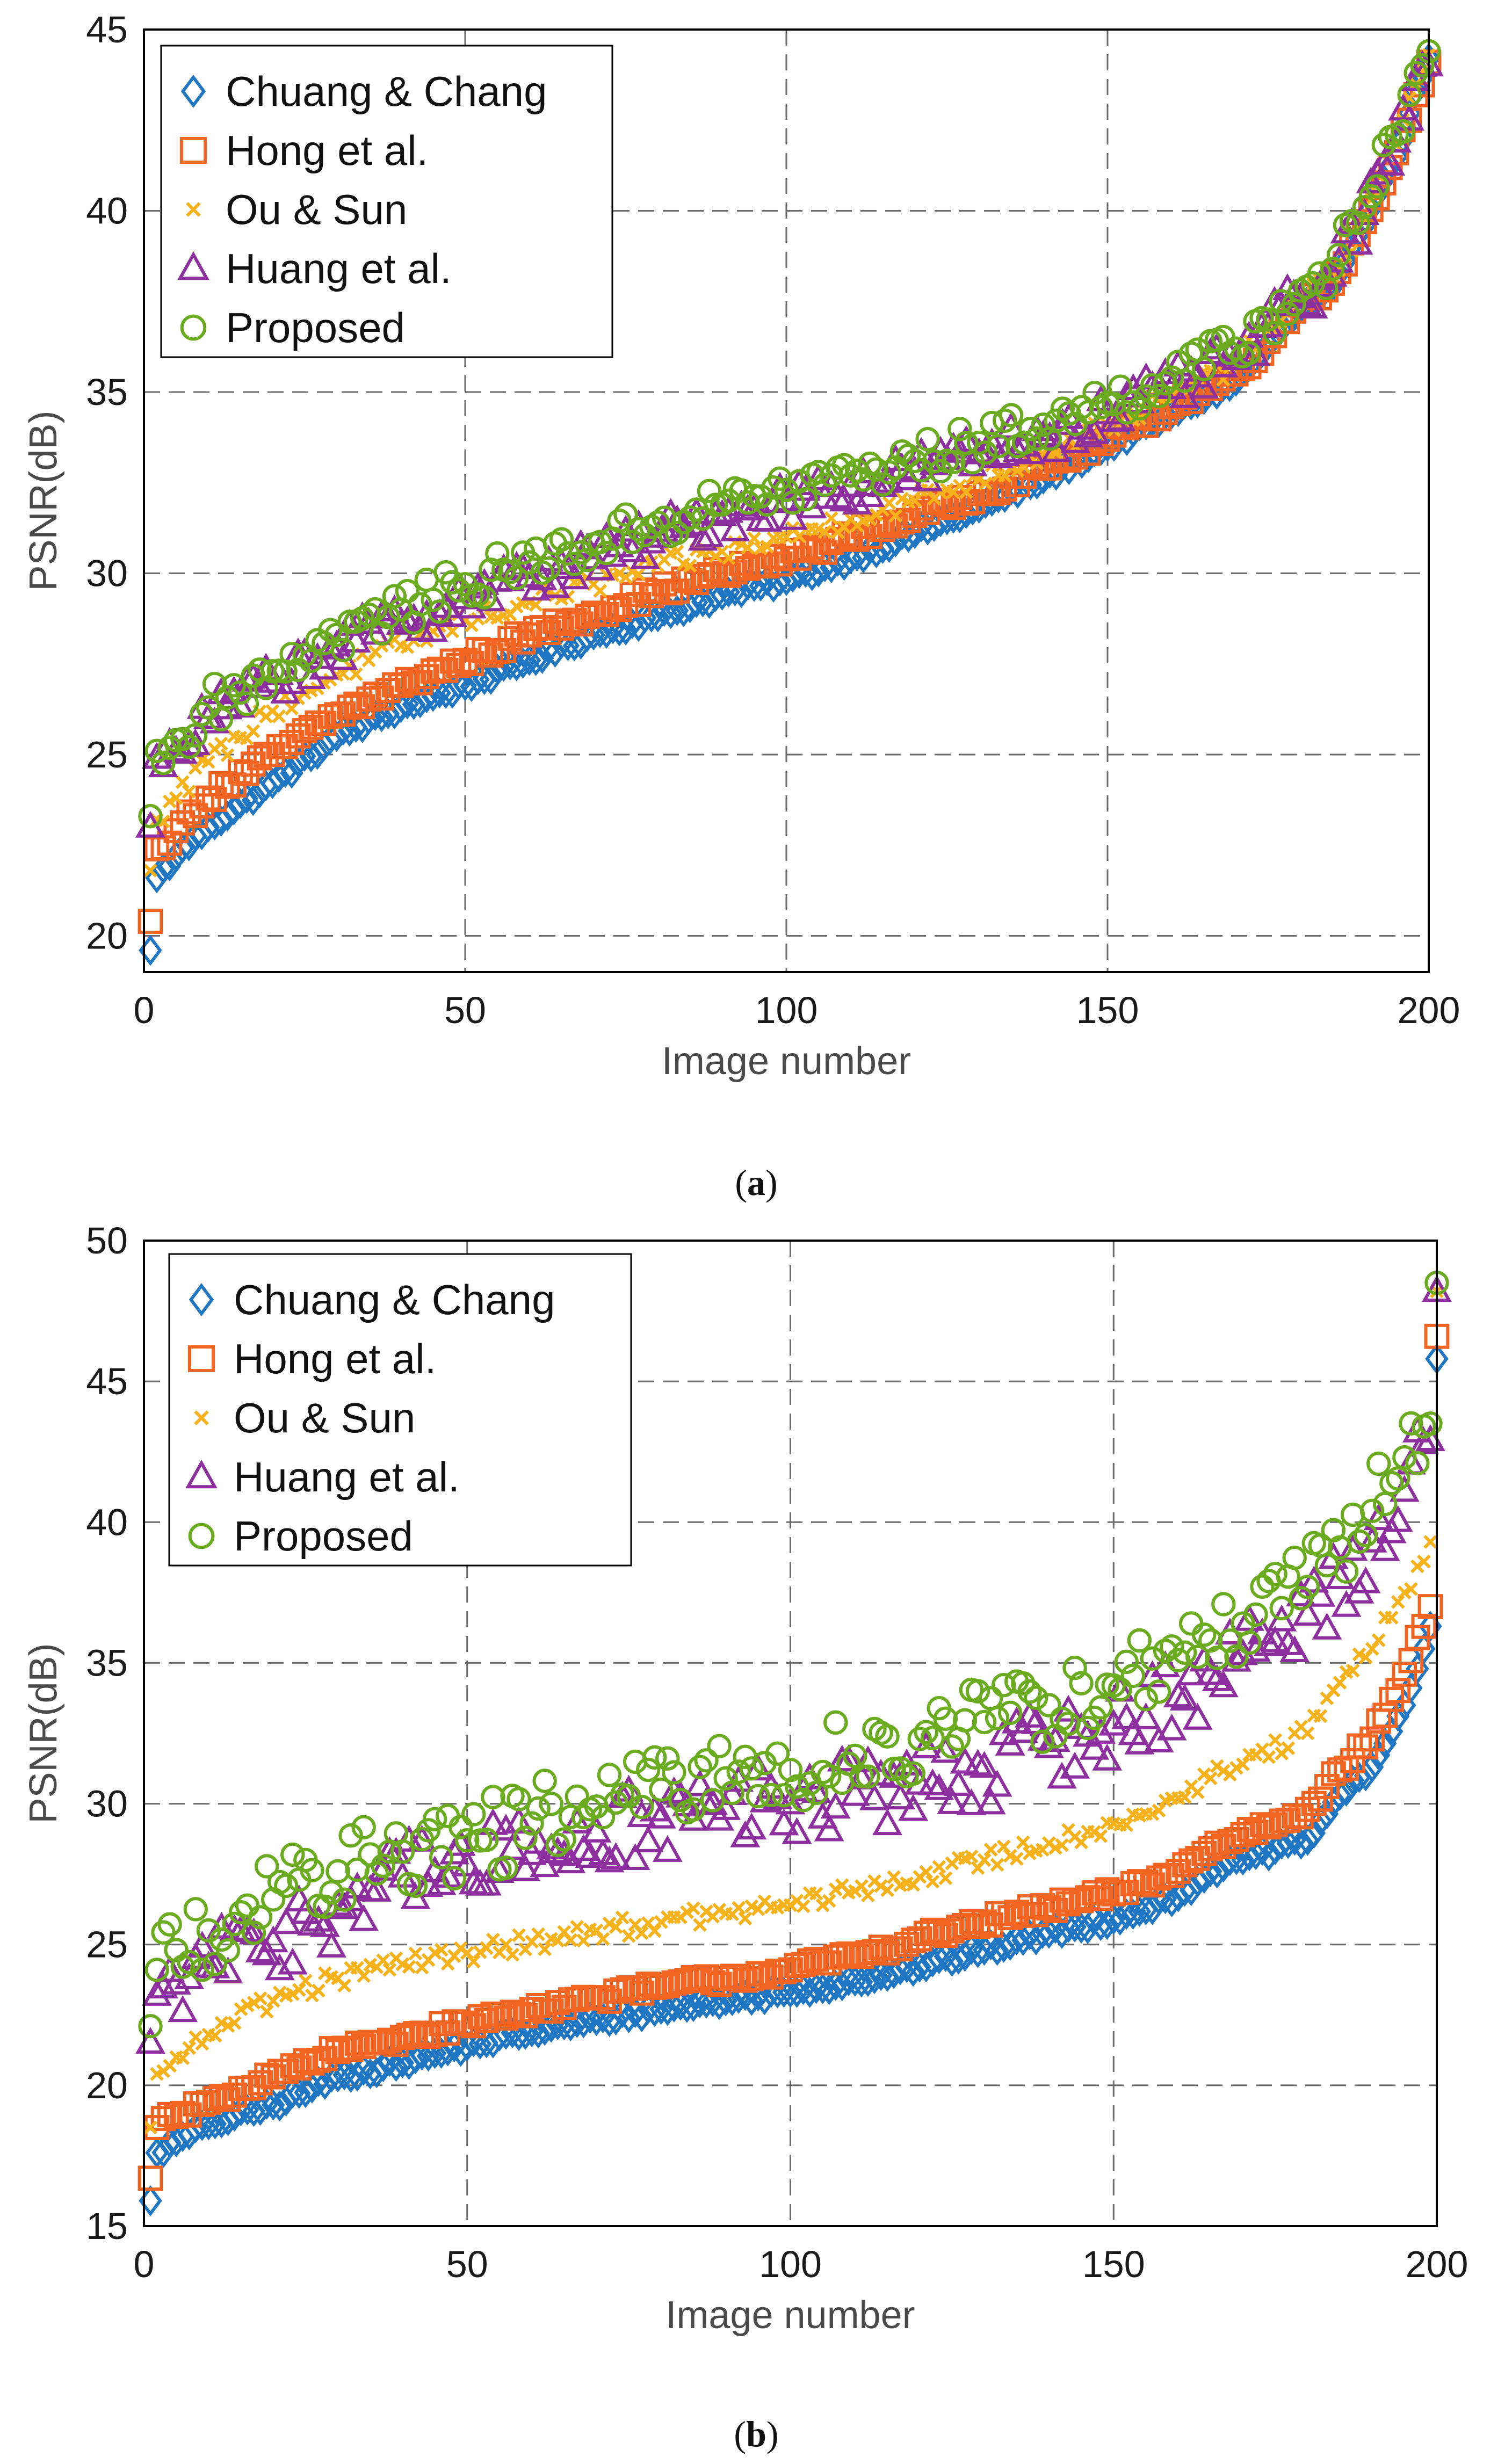 This screenshot has width=1512, height=2464. What do you see at coordinates (43, 1733) in the screenshot?
I see `y-axis-label-b: PSNR(dB)` at bounding box center [43, 1733].